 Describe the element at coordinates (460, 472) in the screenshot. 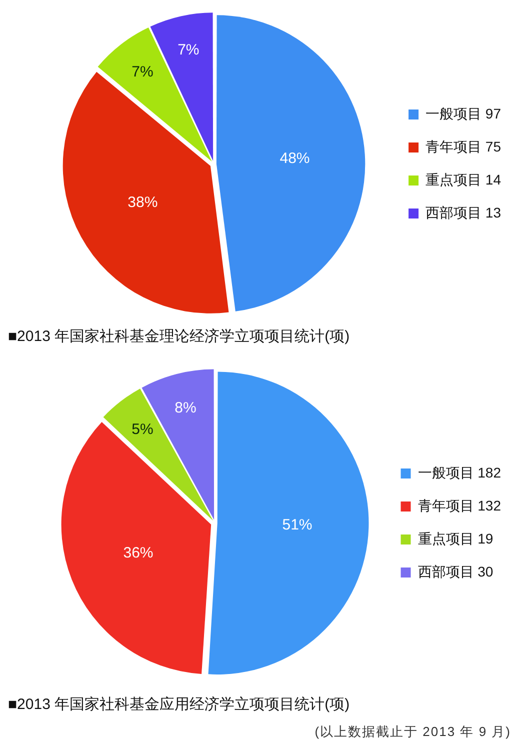

I see `legend-label: 一般项目 182` at that location.